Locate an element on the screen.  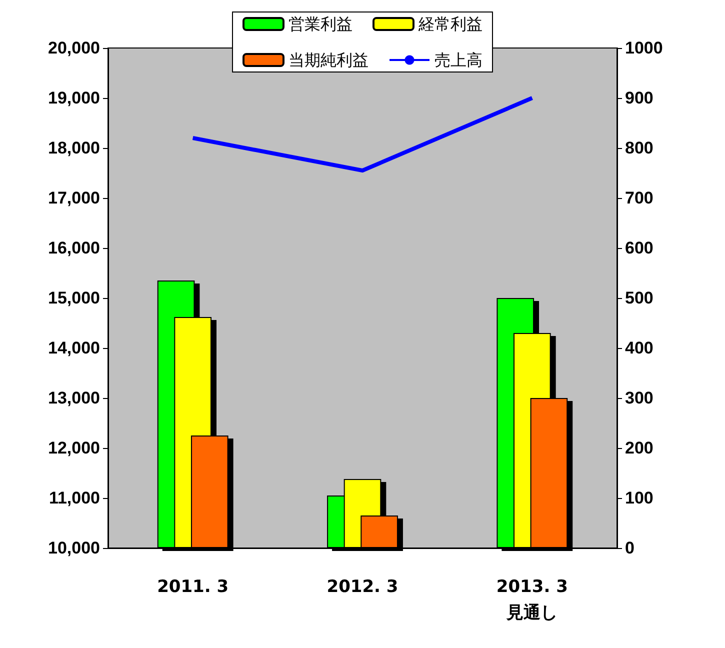
y-tick-label: 16,000 is located at coordinates (74, 248).